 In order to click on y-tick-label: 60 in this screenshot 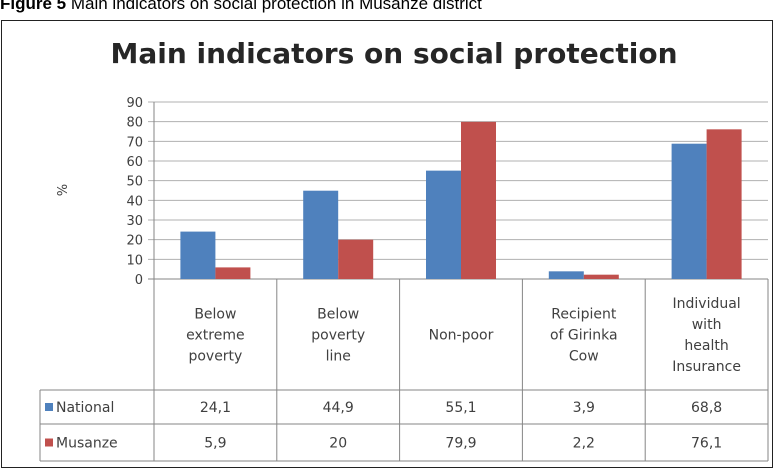, I will do `click(134, 162)`.